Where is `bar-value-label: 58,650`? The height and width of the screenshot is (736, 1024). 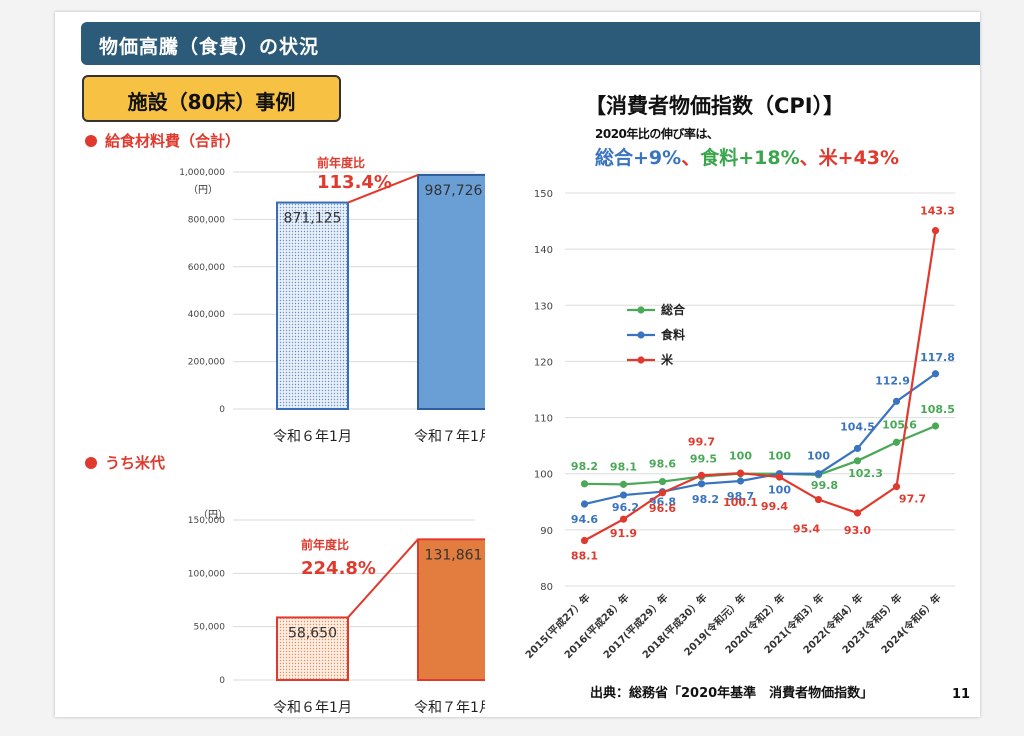
bar-value-label: 58,650 is located at coordinates (312, 633).